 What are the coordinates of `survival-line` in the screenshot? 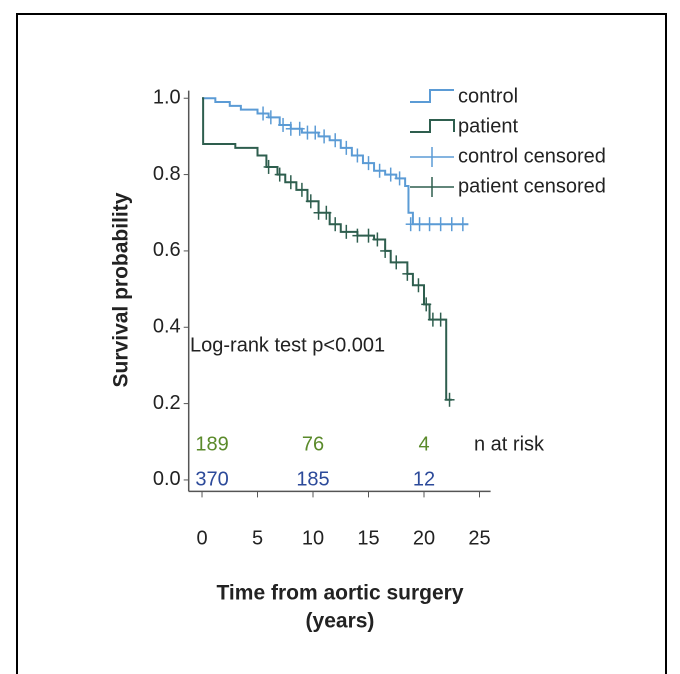 It's located at (335, 161).